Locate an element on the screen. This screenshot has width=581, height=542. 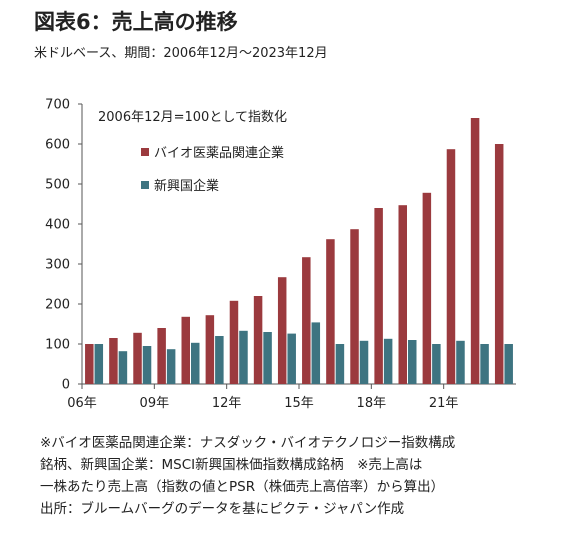
bar-emerging-22年 is located at coordinates (484, 364).